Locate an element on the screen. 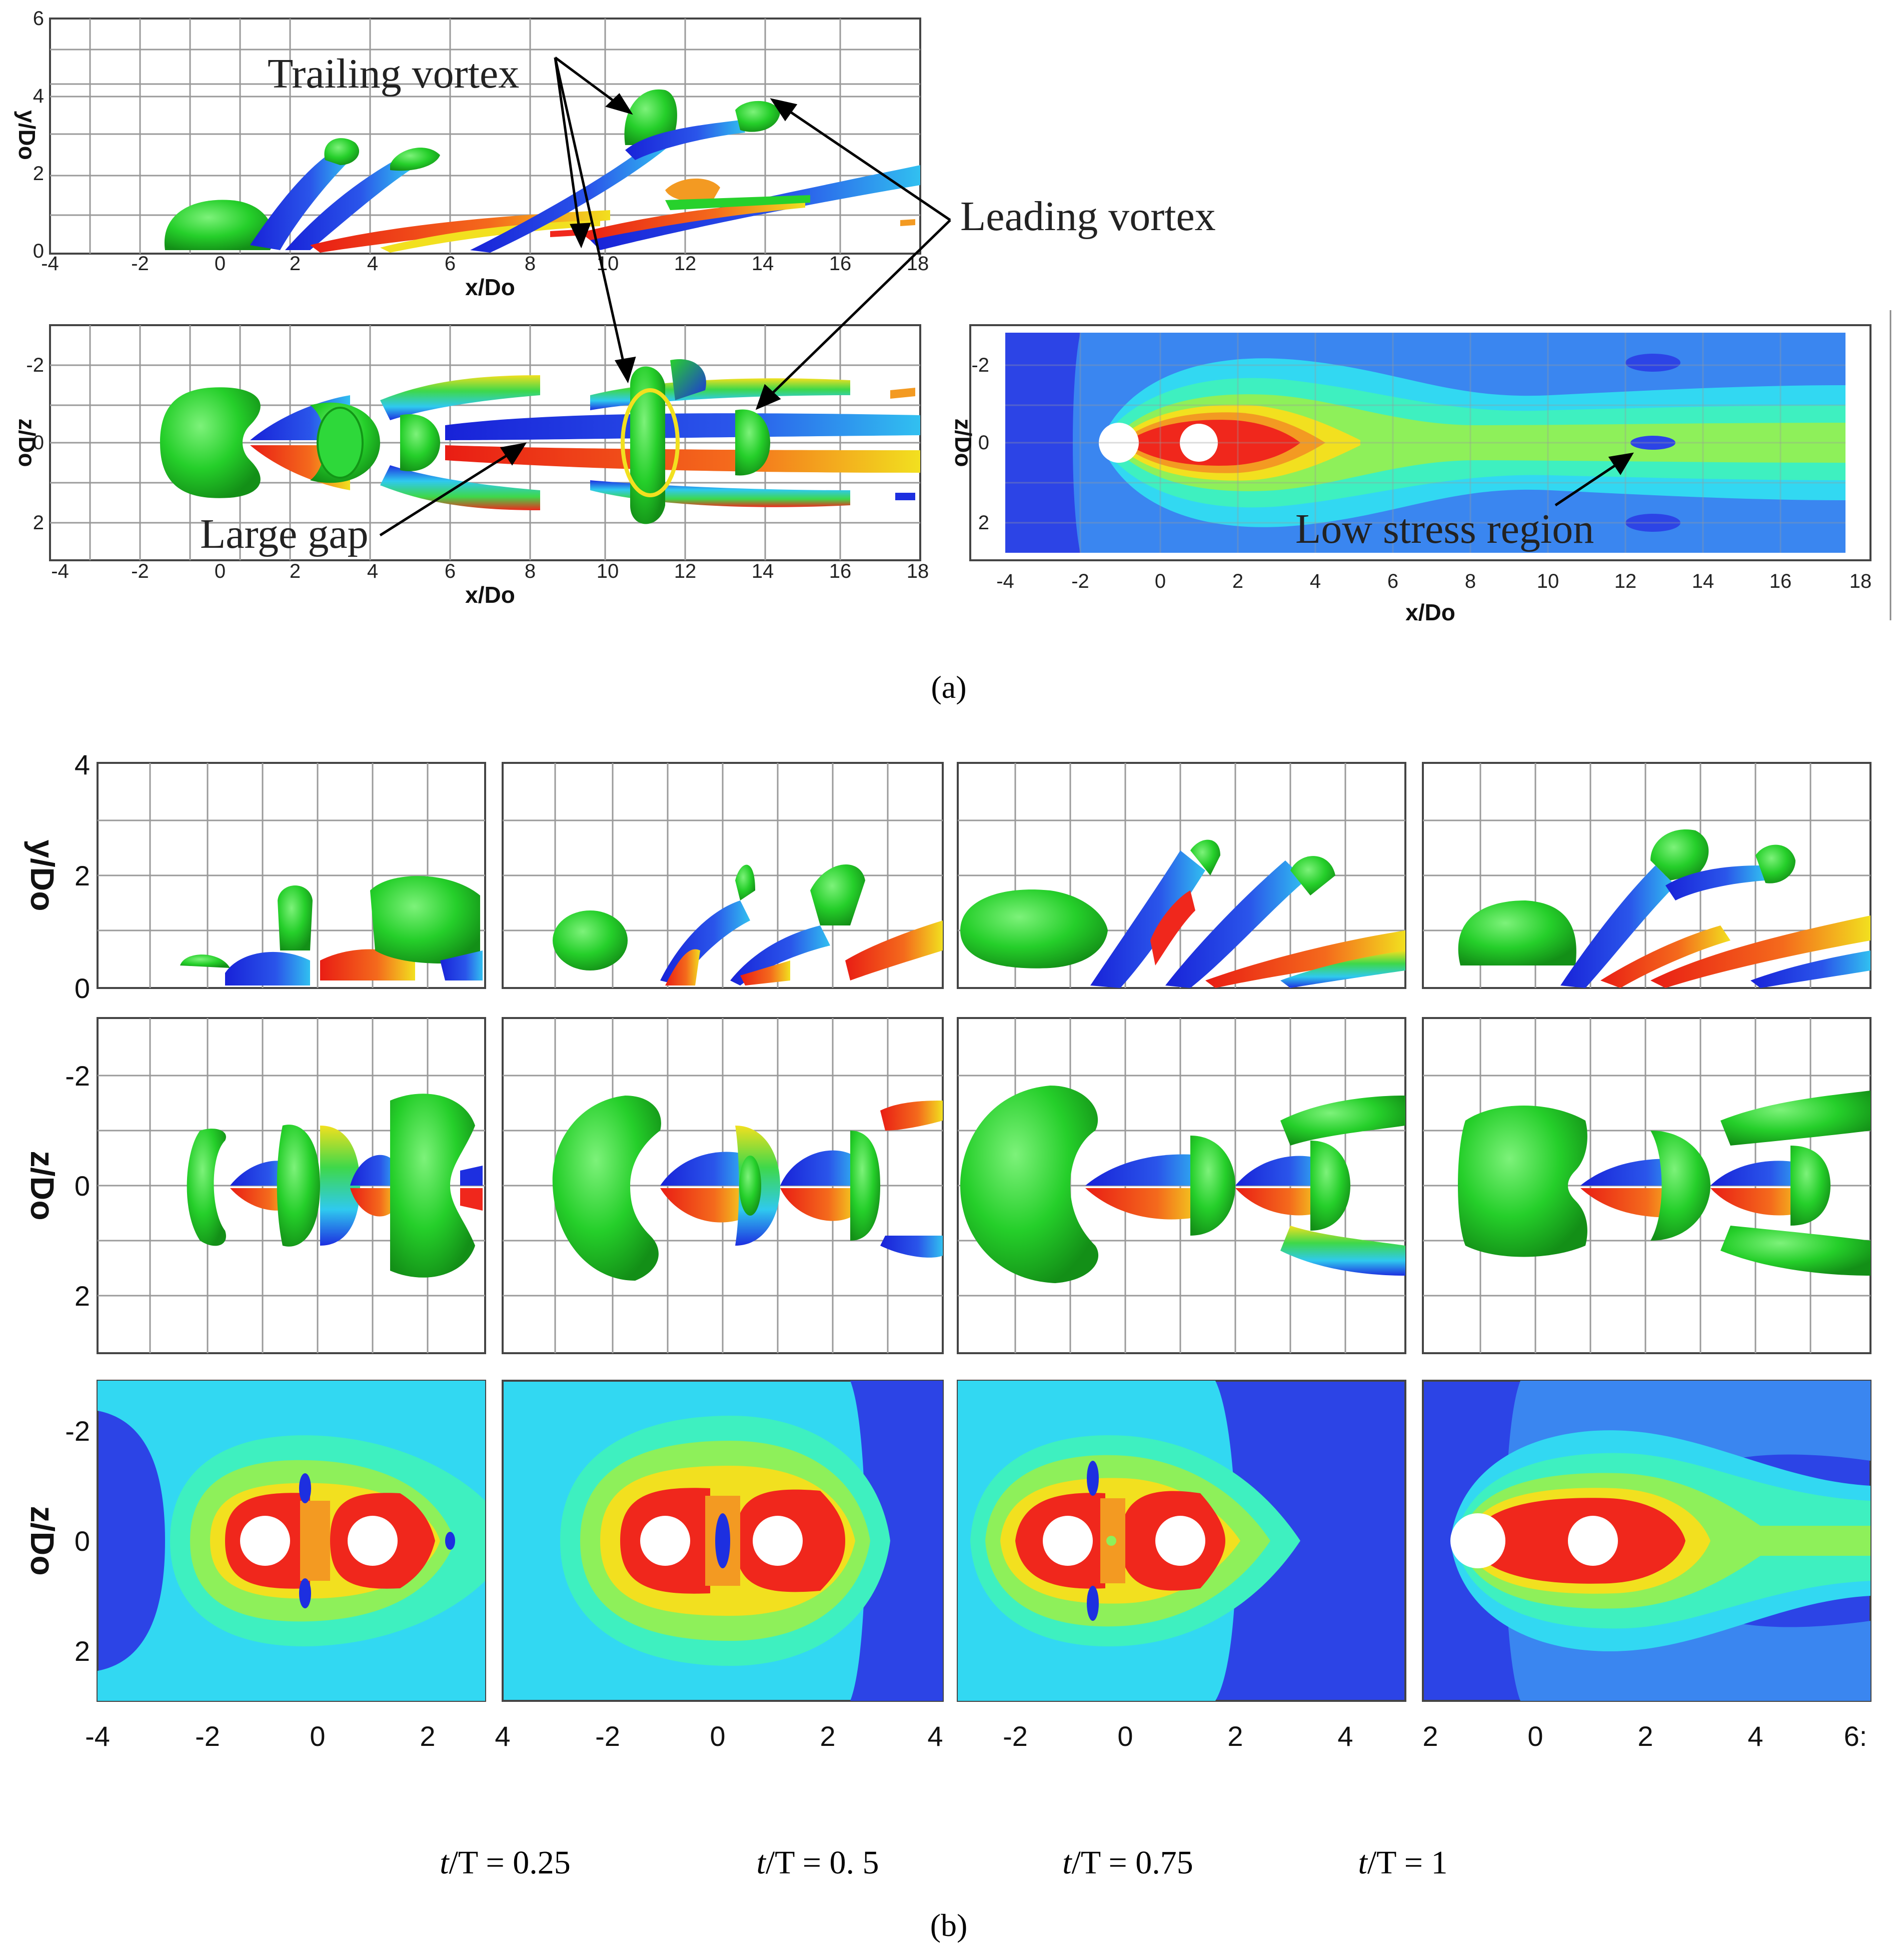 The width and height of the screenshot is (1898, 1960). panel-a-side-grid is located at coordinates (485, 136).